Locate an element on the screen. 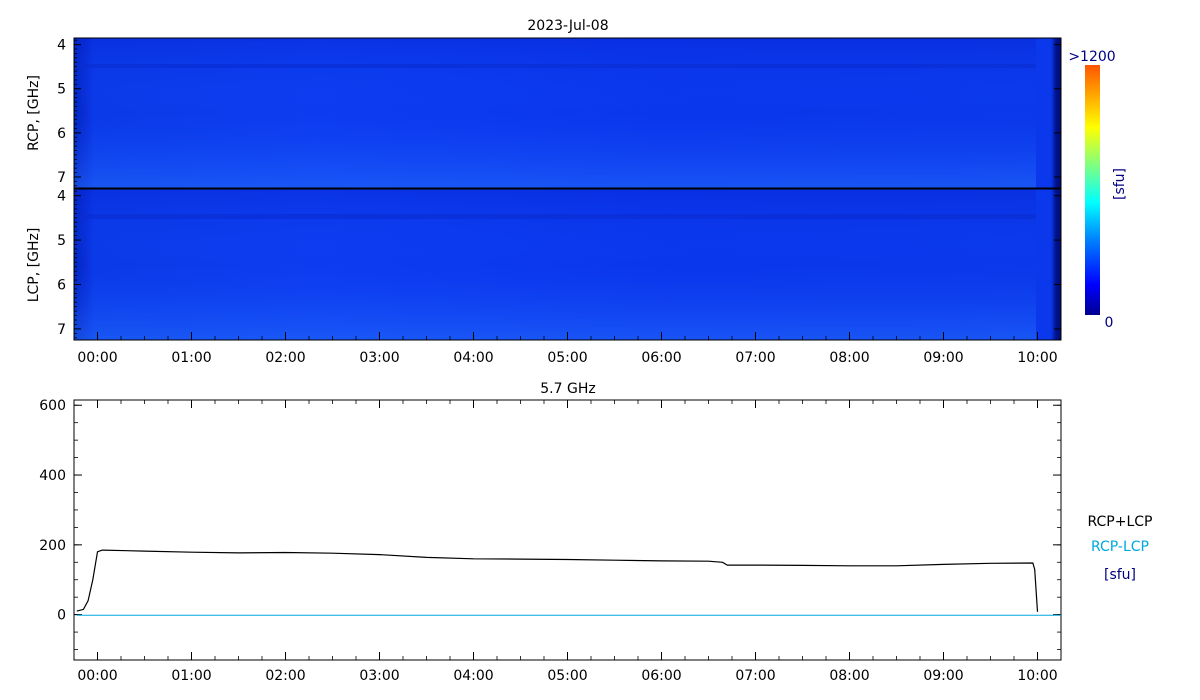 This screenshot has height=700, width=1200. line-ytick-label: 0 is located at coordinates (61, 616).